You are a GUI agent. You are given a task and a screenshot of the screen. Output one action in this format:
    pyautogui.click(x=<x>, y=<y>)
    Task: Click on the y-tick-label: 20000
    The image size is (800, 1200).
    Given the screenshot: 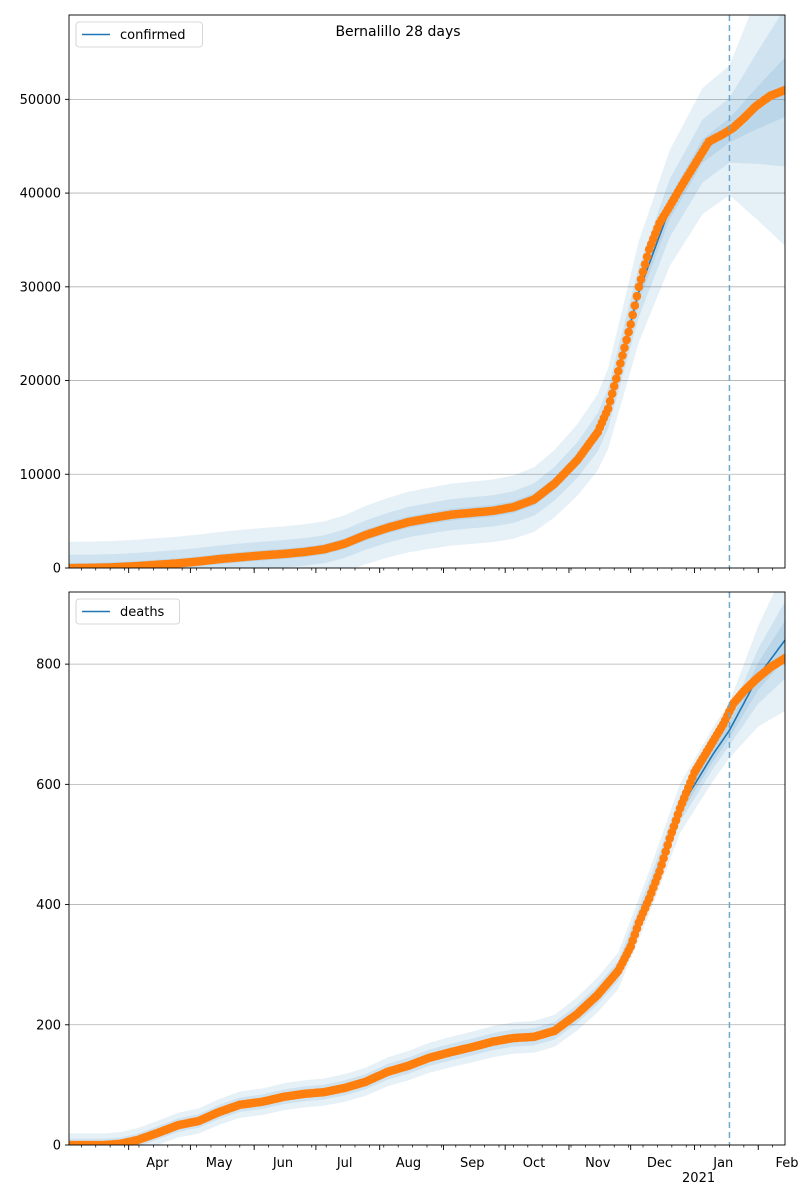 What is the action you would take?
    pyautogui.click(x=40, y=381)
    